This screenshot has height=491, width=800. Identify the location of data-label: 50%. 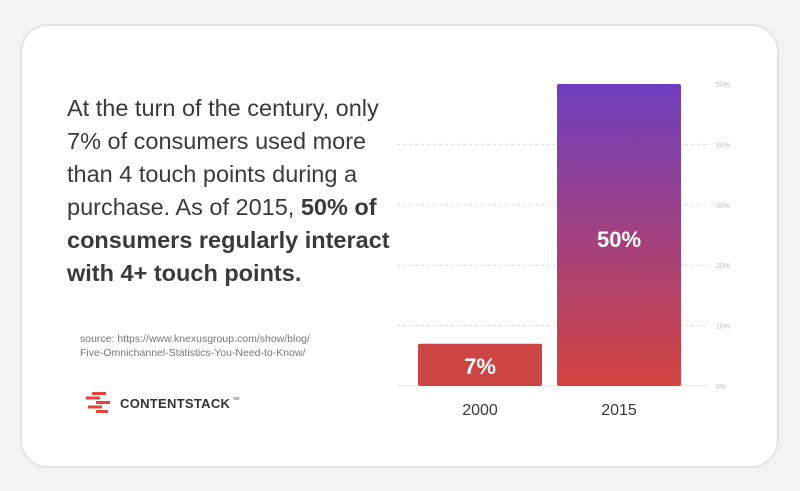
(619, 239).